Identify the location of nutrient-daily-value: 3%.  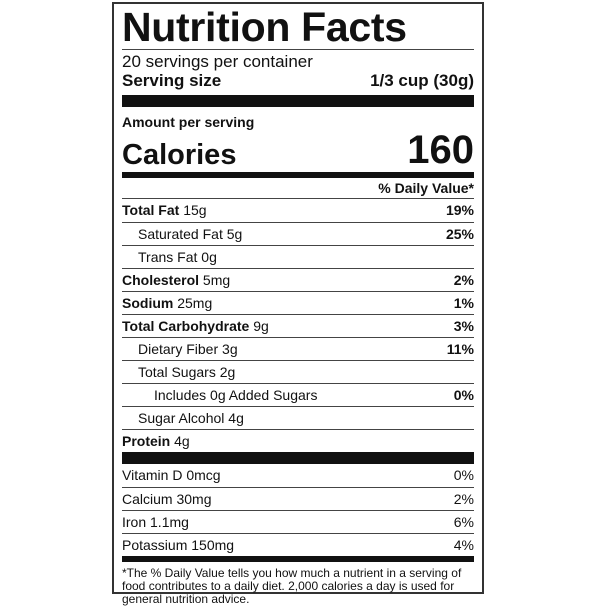
(463, 326).